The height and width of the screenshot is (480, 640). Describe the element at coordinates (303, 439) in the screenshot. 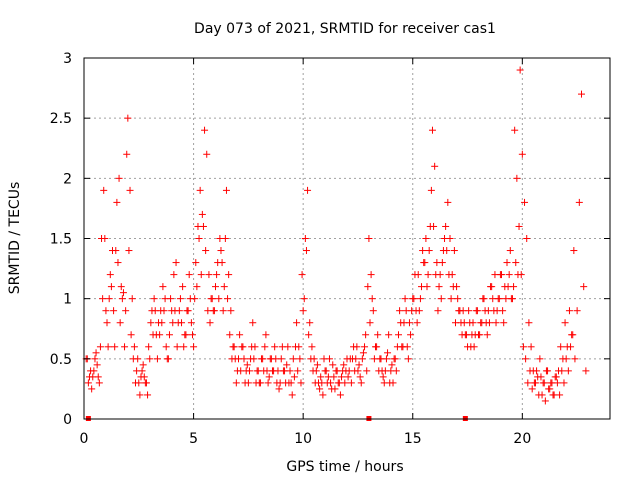

I see `x-tick-label: 10` at that location.